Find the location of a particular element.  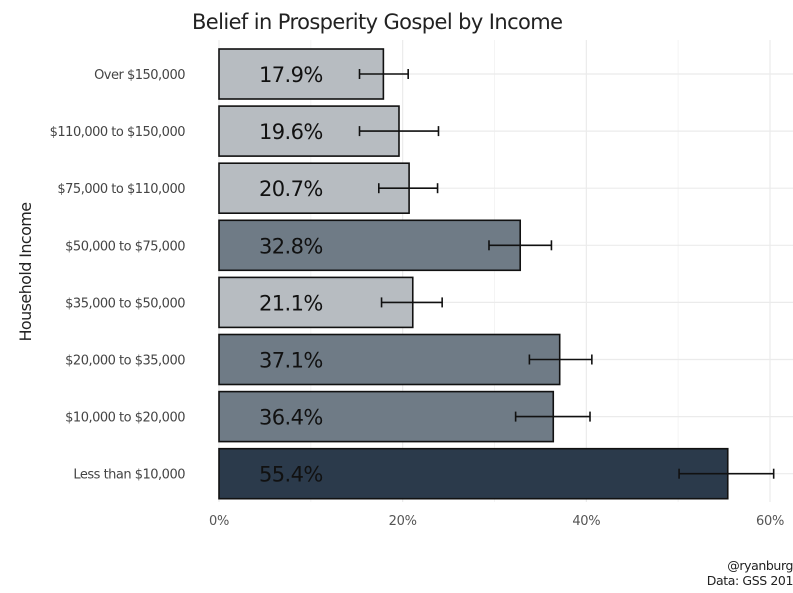

category-label: Over $150,000 is located at coordinates (139, 75).